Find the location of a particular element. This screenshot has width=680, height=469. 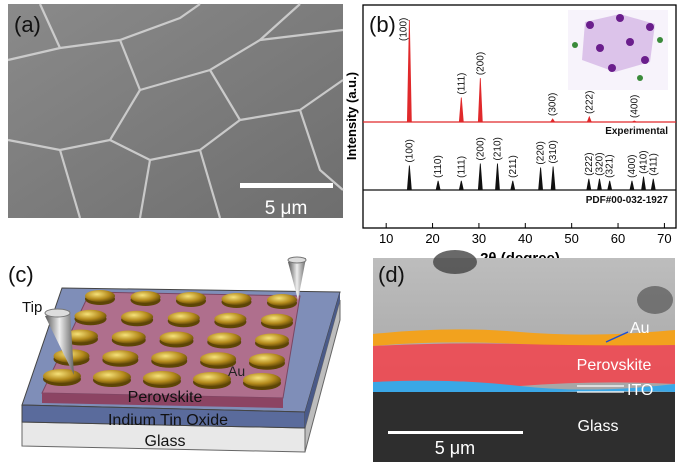

ito-label: Indium Tin Oxide is located at coordinates (168, 420).